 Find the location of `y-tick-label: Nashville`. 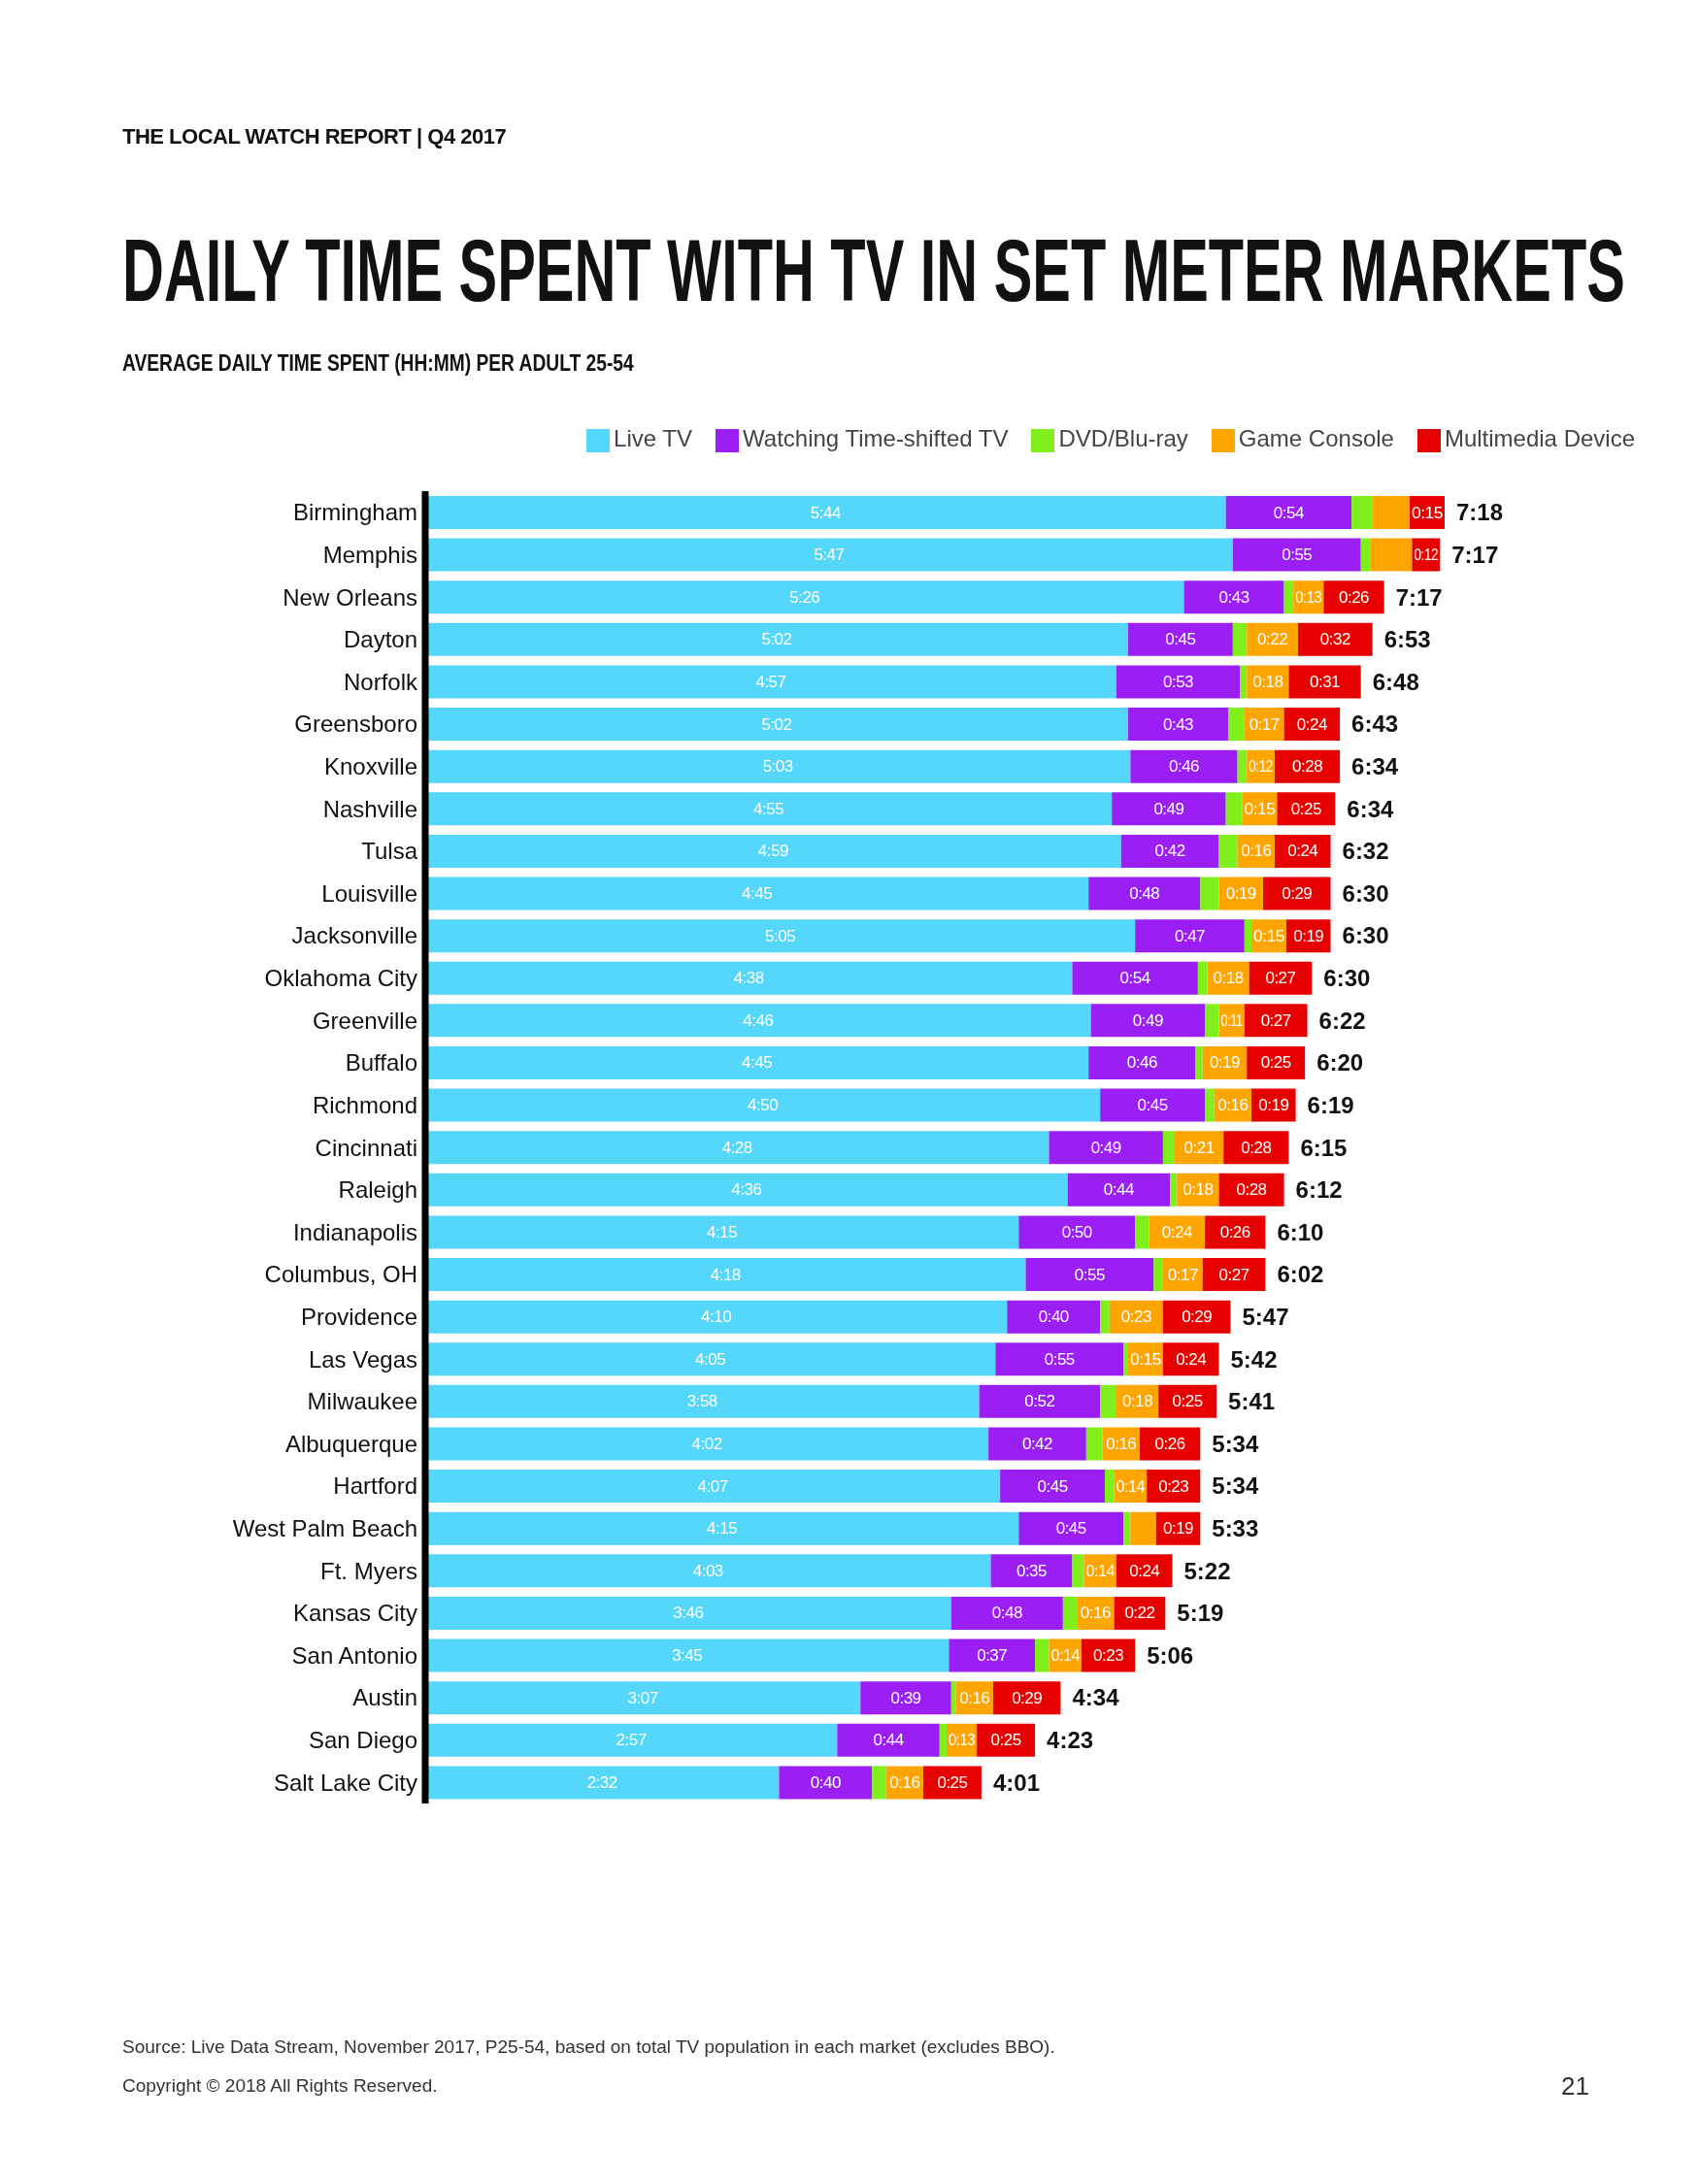

y-tick-label: Nashville is located at coordinates (369, 808).